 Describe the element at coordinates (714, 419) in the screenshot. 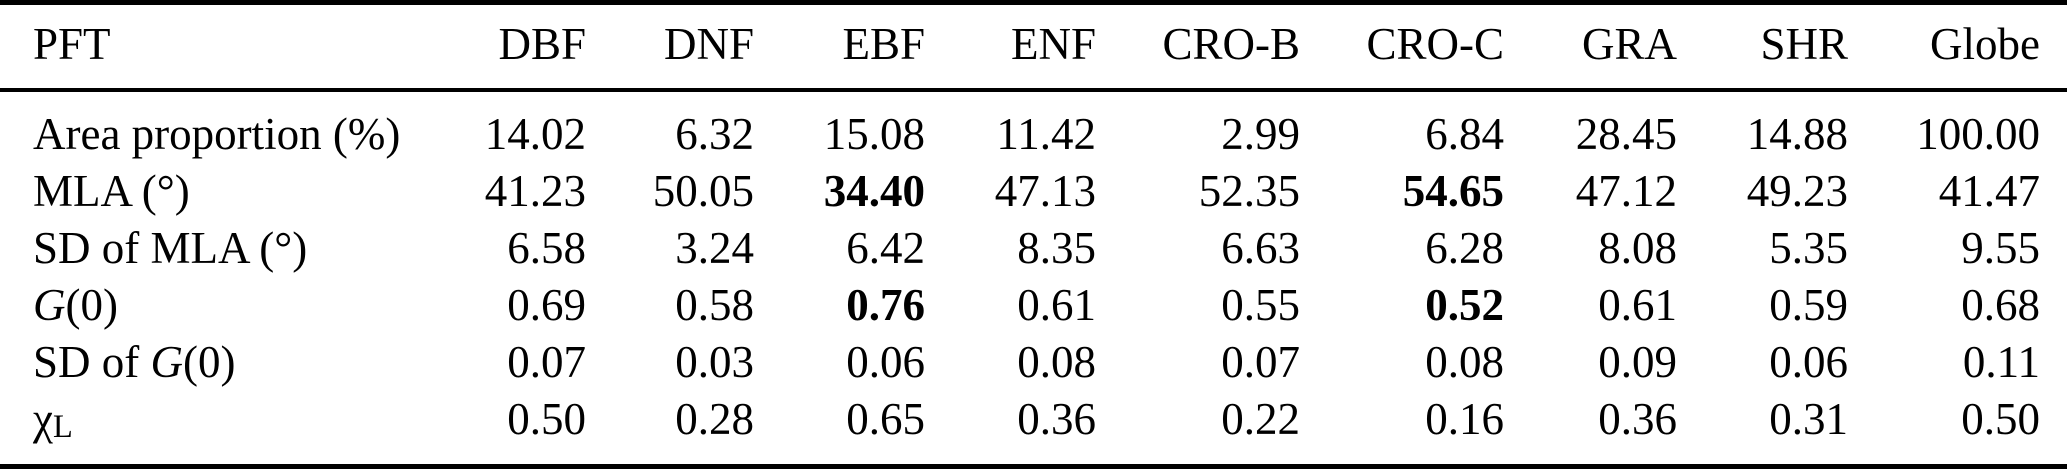

I see `table-cell: 0.28` at that location.